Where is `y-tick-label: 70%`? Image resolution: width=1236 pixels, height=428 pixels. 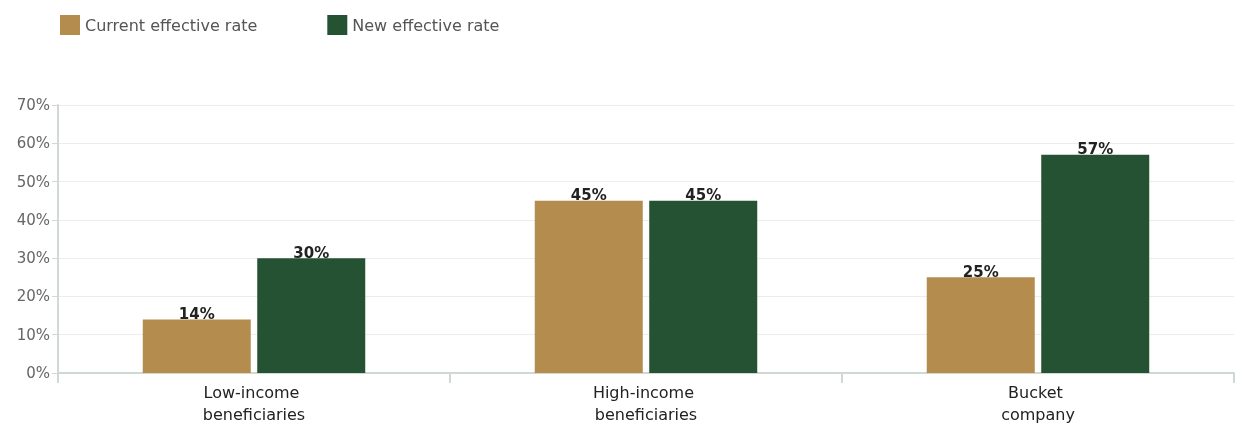 y-tick-label: 70% is located at coordinates (33, 105).